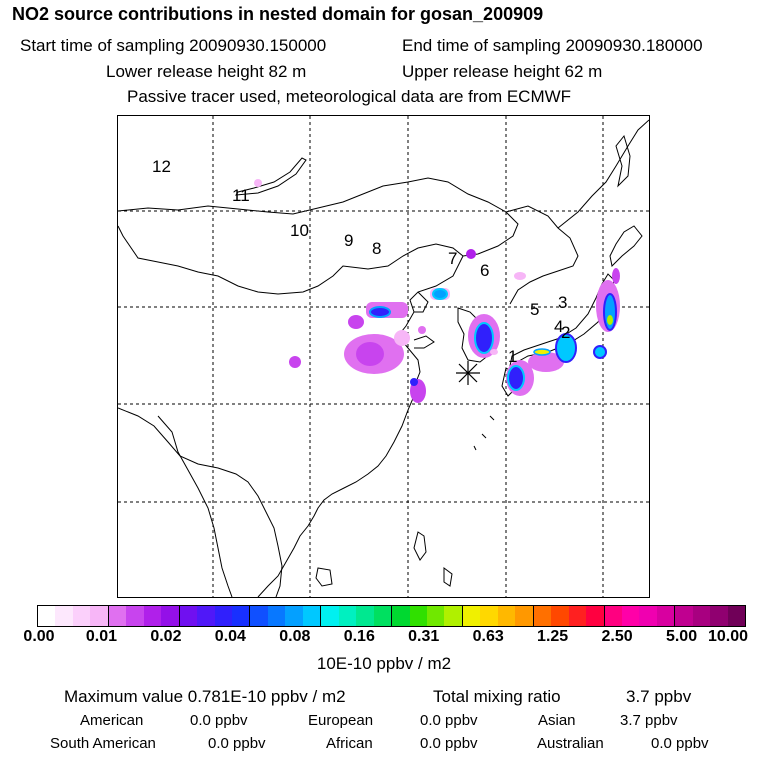  What do you see at coordinates (359, 636) in the screenshot?
I see `colorbar-tick-label: 0.16` at bounding box center [359, 636].